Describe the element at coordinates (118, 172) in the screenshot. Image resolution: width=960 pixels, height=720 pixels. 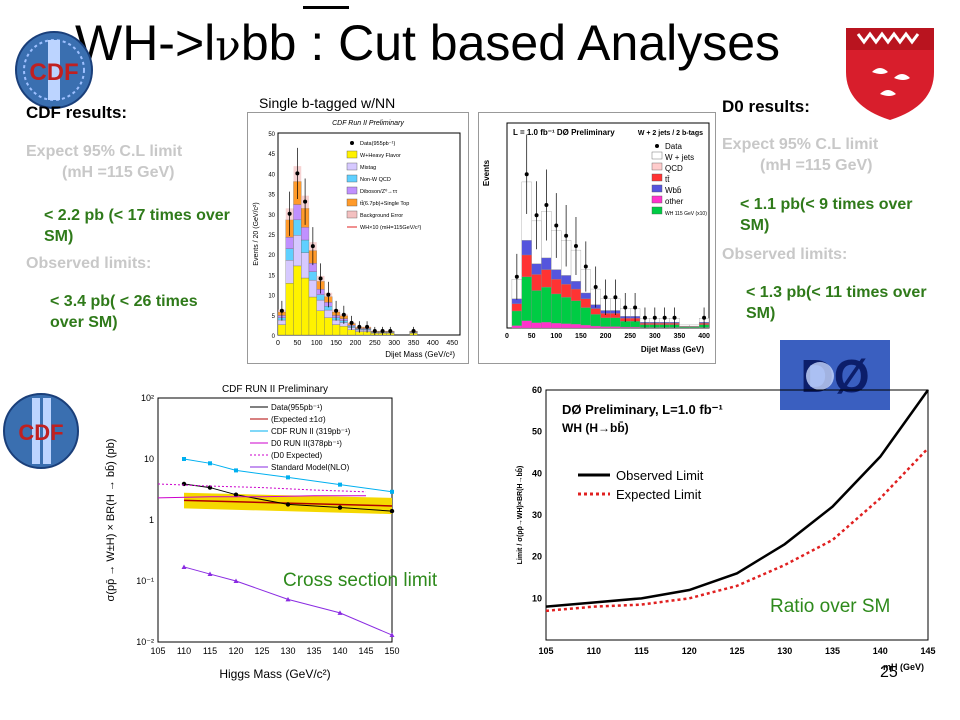
I see `cdf-expect-mass: (mH =115 GeV)` at that location.